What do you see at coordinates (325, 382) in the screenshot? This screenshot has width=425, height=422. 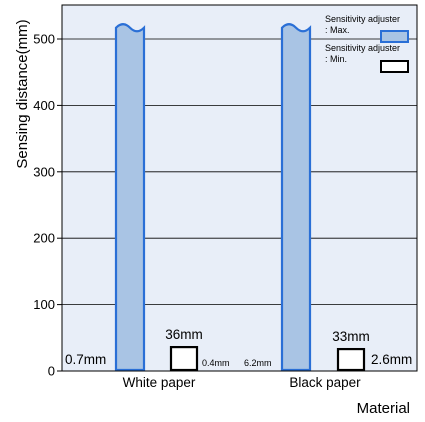 I see `category-label-1: Black paper` at bounding box center [325, 382].